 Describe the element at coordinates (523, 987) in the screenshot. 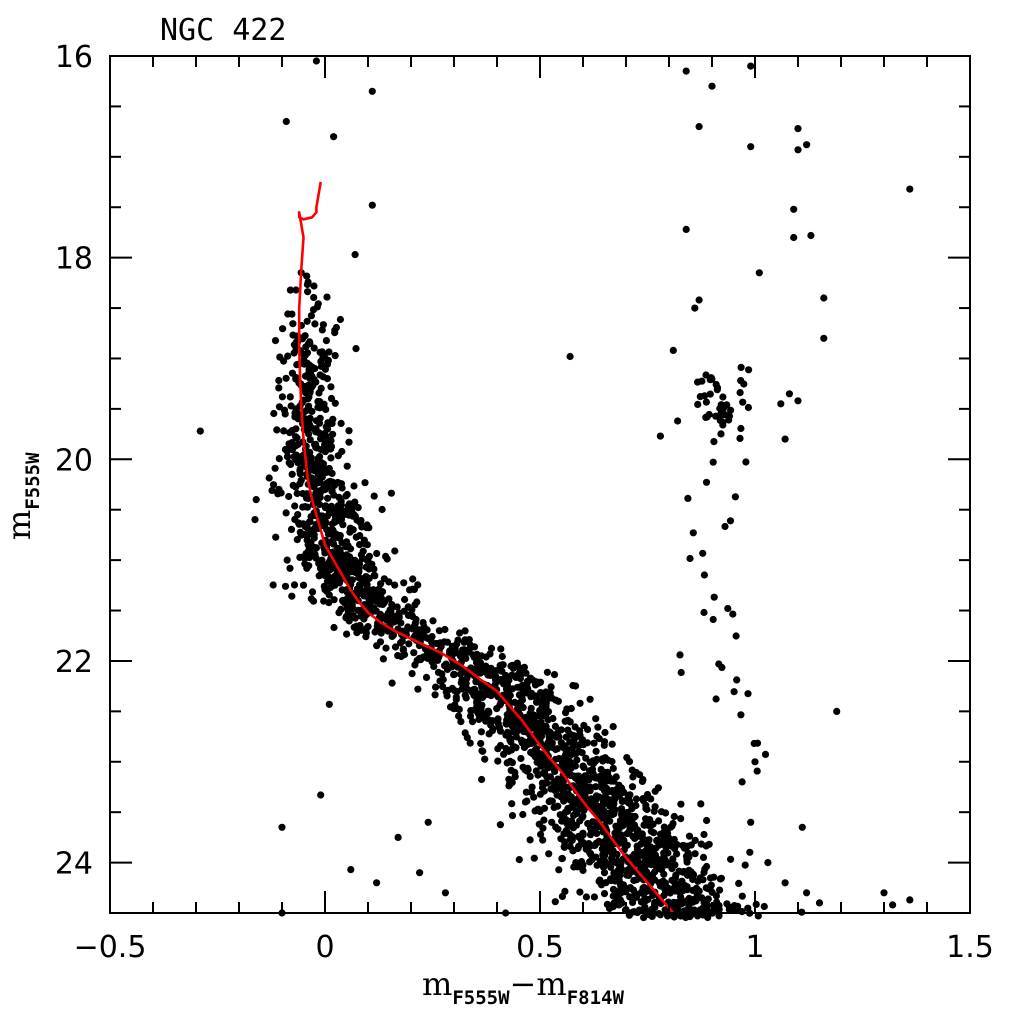

I see `x-axis-label-text: mF555W−mF814W` at that location.